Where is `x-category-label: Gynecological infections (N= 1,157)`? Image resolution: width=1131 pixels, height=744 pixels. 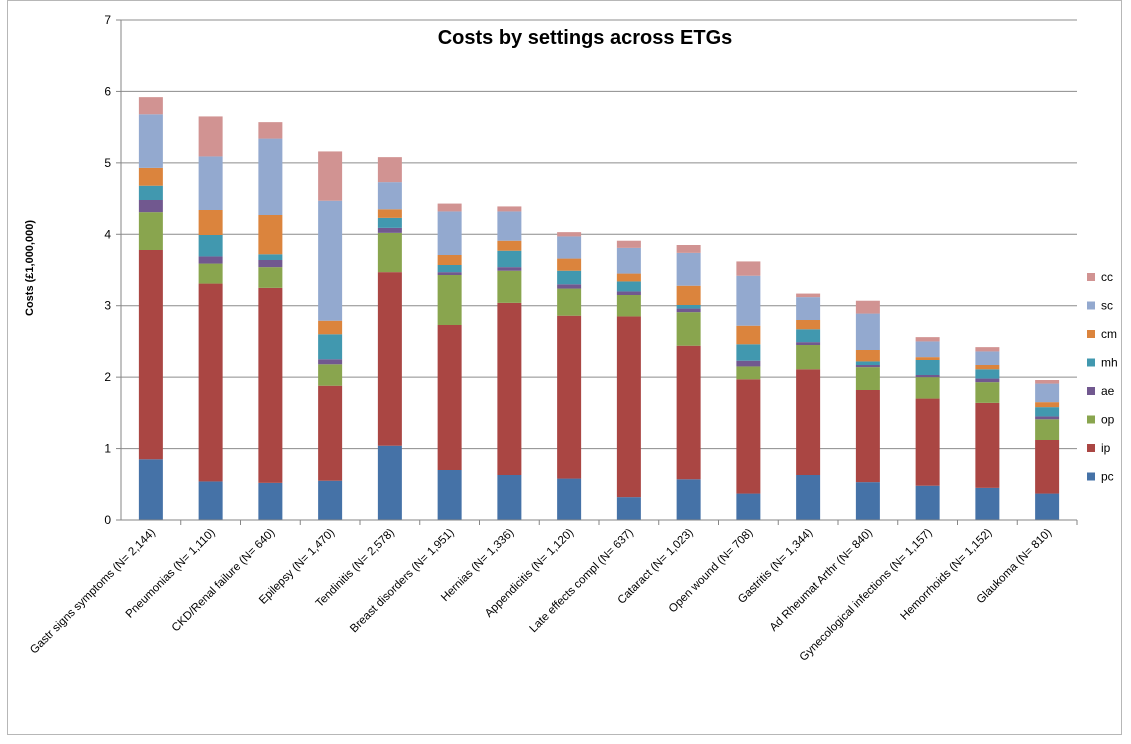 x-category-label: Gynecological infections (N= 1,157) is located at coordinates (866, 595).